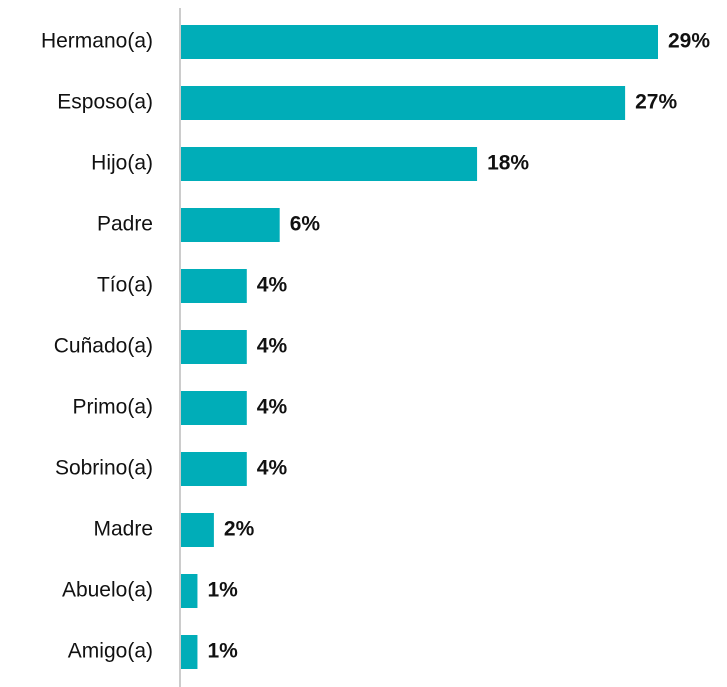 The width and height of the screenshot is (727, 687). What do you see at coordinates (125, 224) in the screenshot?
I see `category-label: Padre` at bounding box center [125, 224].